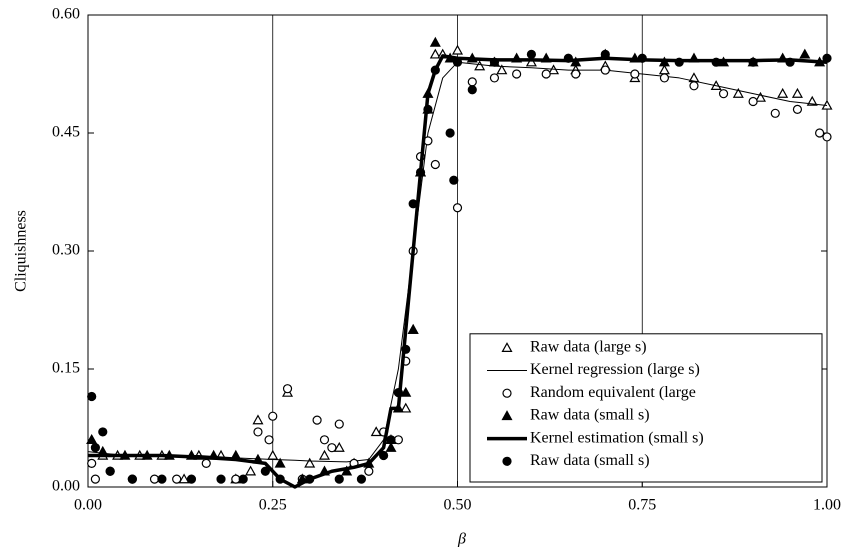 The height and width of the screenshot is (554, 857). Describe the element at coordinates (66, 14) in the screenshot. I see `y-tick-label: 0.60` at that location.